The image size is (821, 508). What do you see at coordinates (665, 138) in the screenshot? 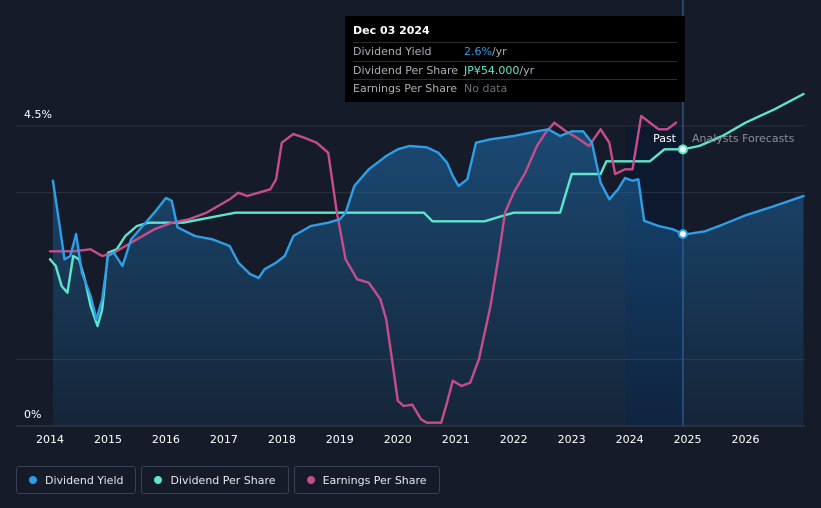
I see `past-label: Past` at bounding box center [665, 138].